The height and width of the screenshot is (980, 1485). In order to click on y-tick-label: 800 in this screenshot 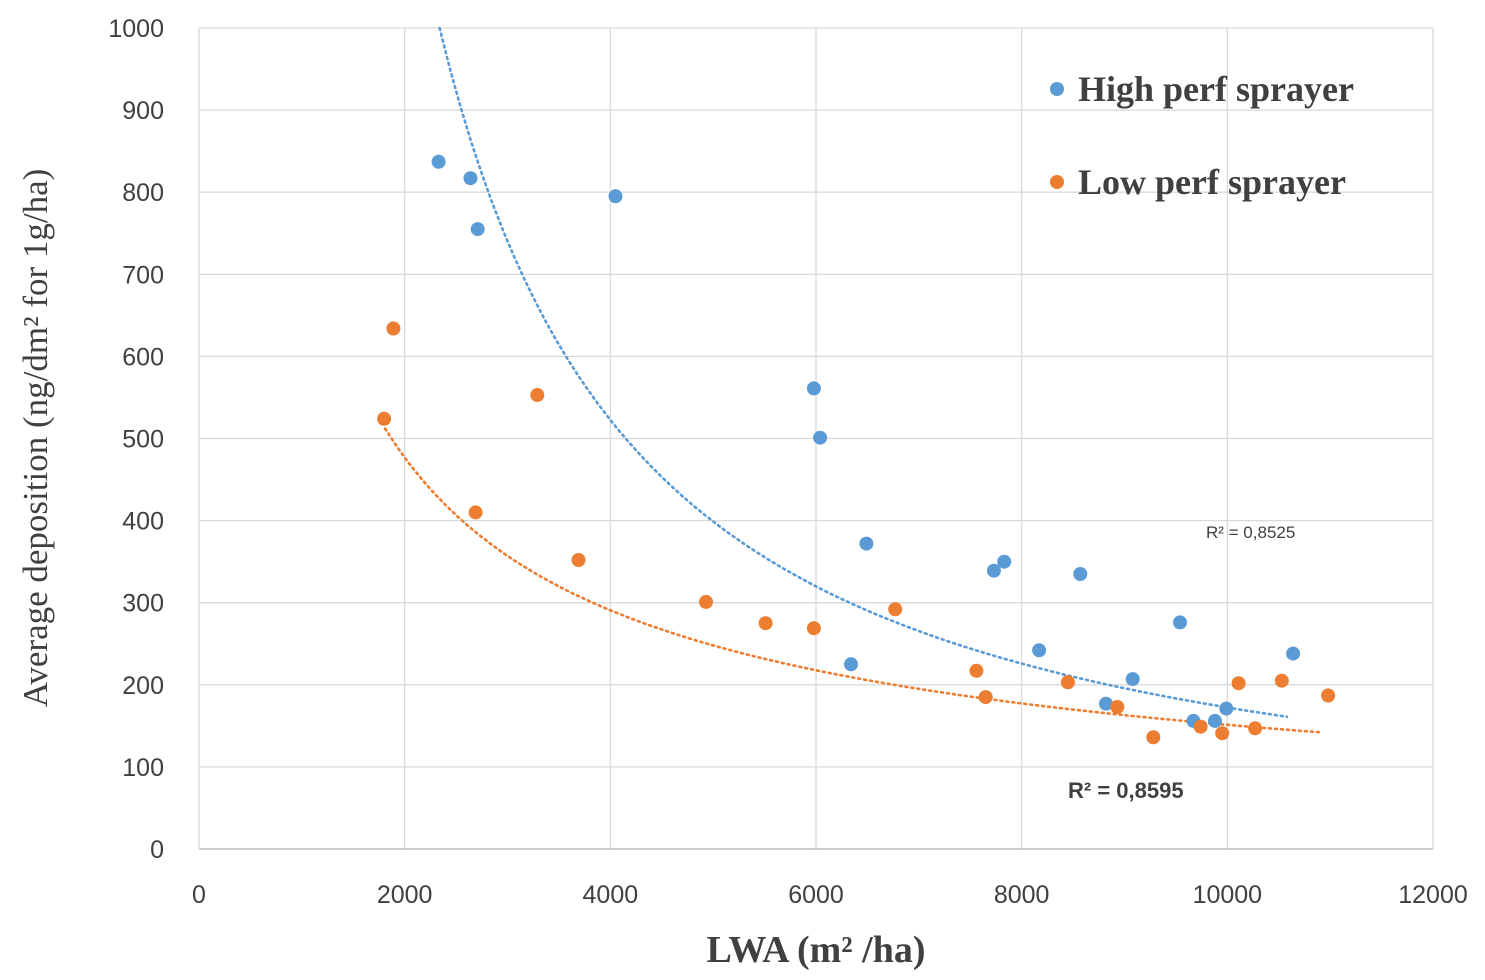, I will do `click(143, 193)`.